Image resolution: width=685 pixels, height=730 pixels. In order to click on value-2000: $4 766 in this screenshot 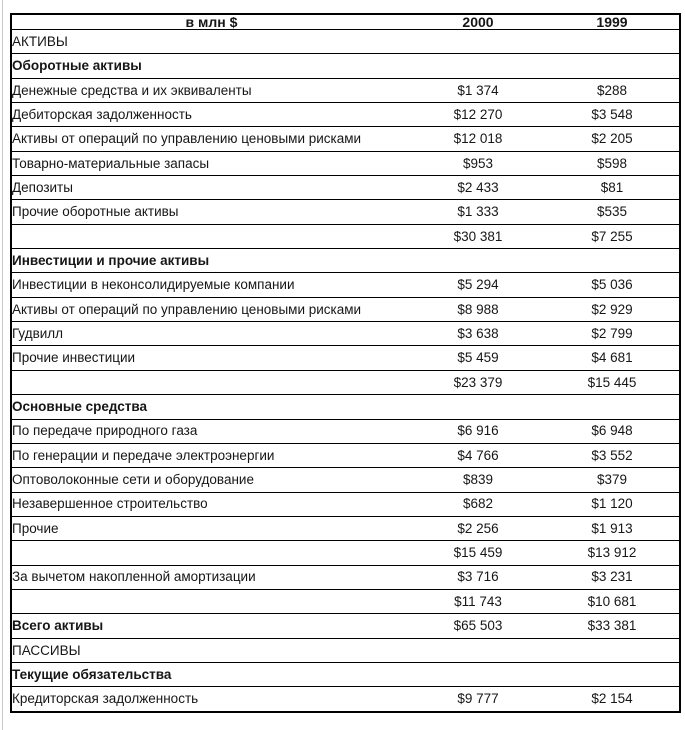, I will do `click(478, 455)`.